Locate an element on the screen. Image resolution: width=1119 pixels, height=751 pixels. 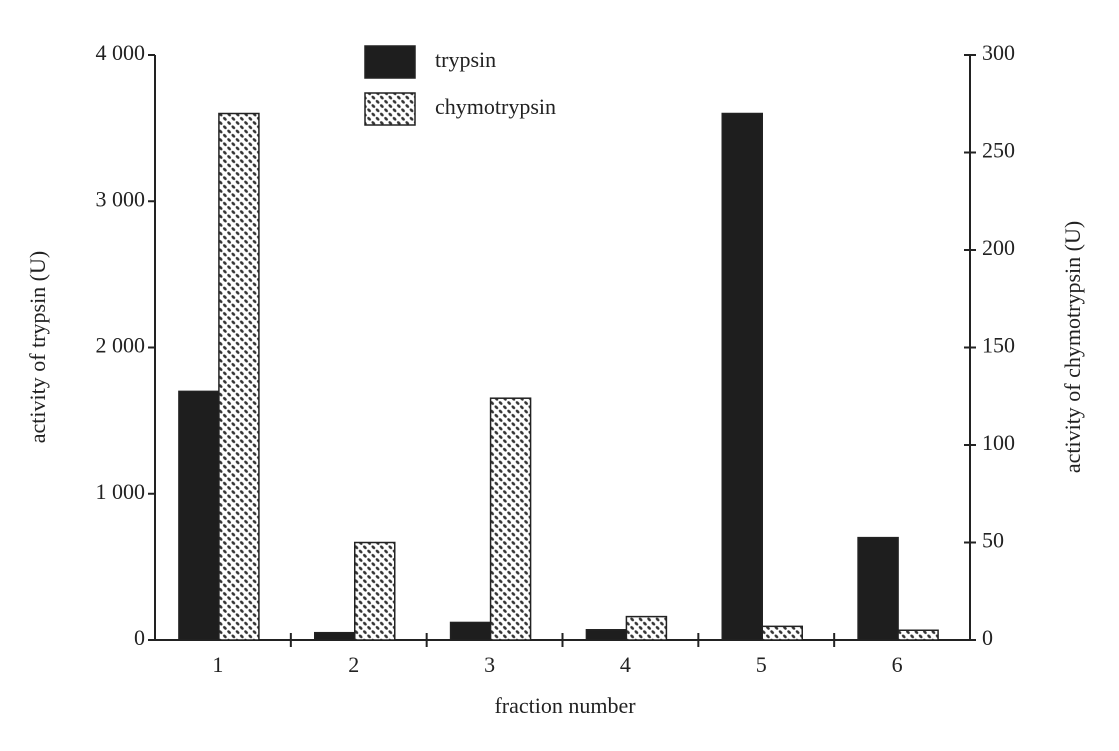
y-tick-label: 2 000 is located at coordinates (121, 345).